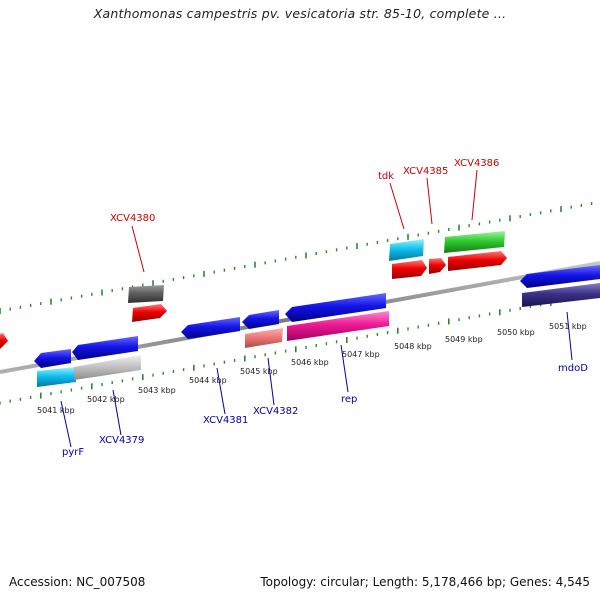 This screenshot has width=600, height=600. Describe the element at coordinates (413, 346) in the screenshot. I see `scale-label-5048: 5048 kbp` at that location.